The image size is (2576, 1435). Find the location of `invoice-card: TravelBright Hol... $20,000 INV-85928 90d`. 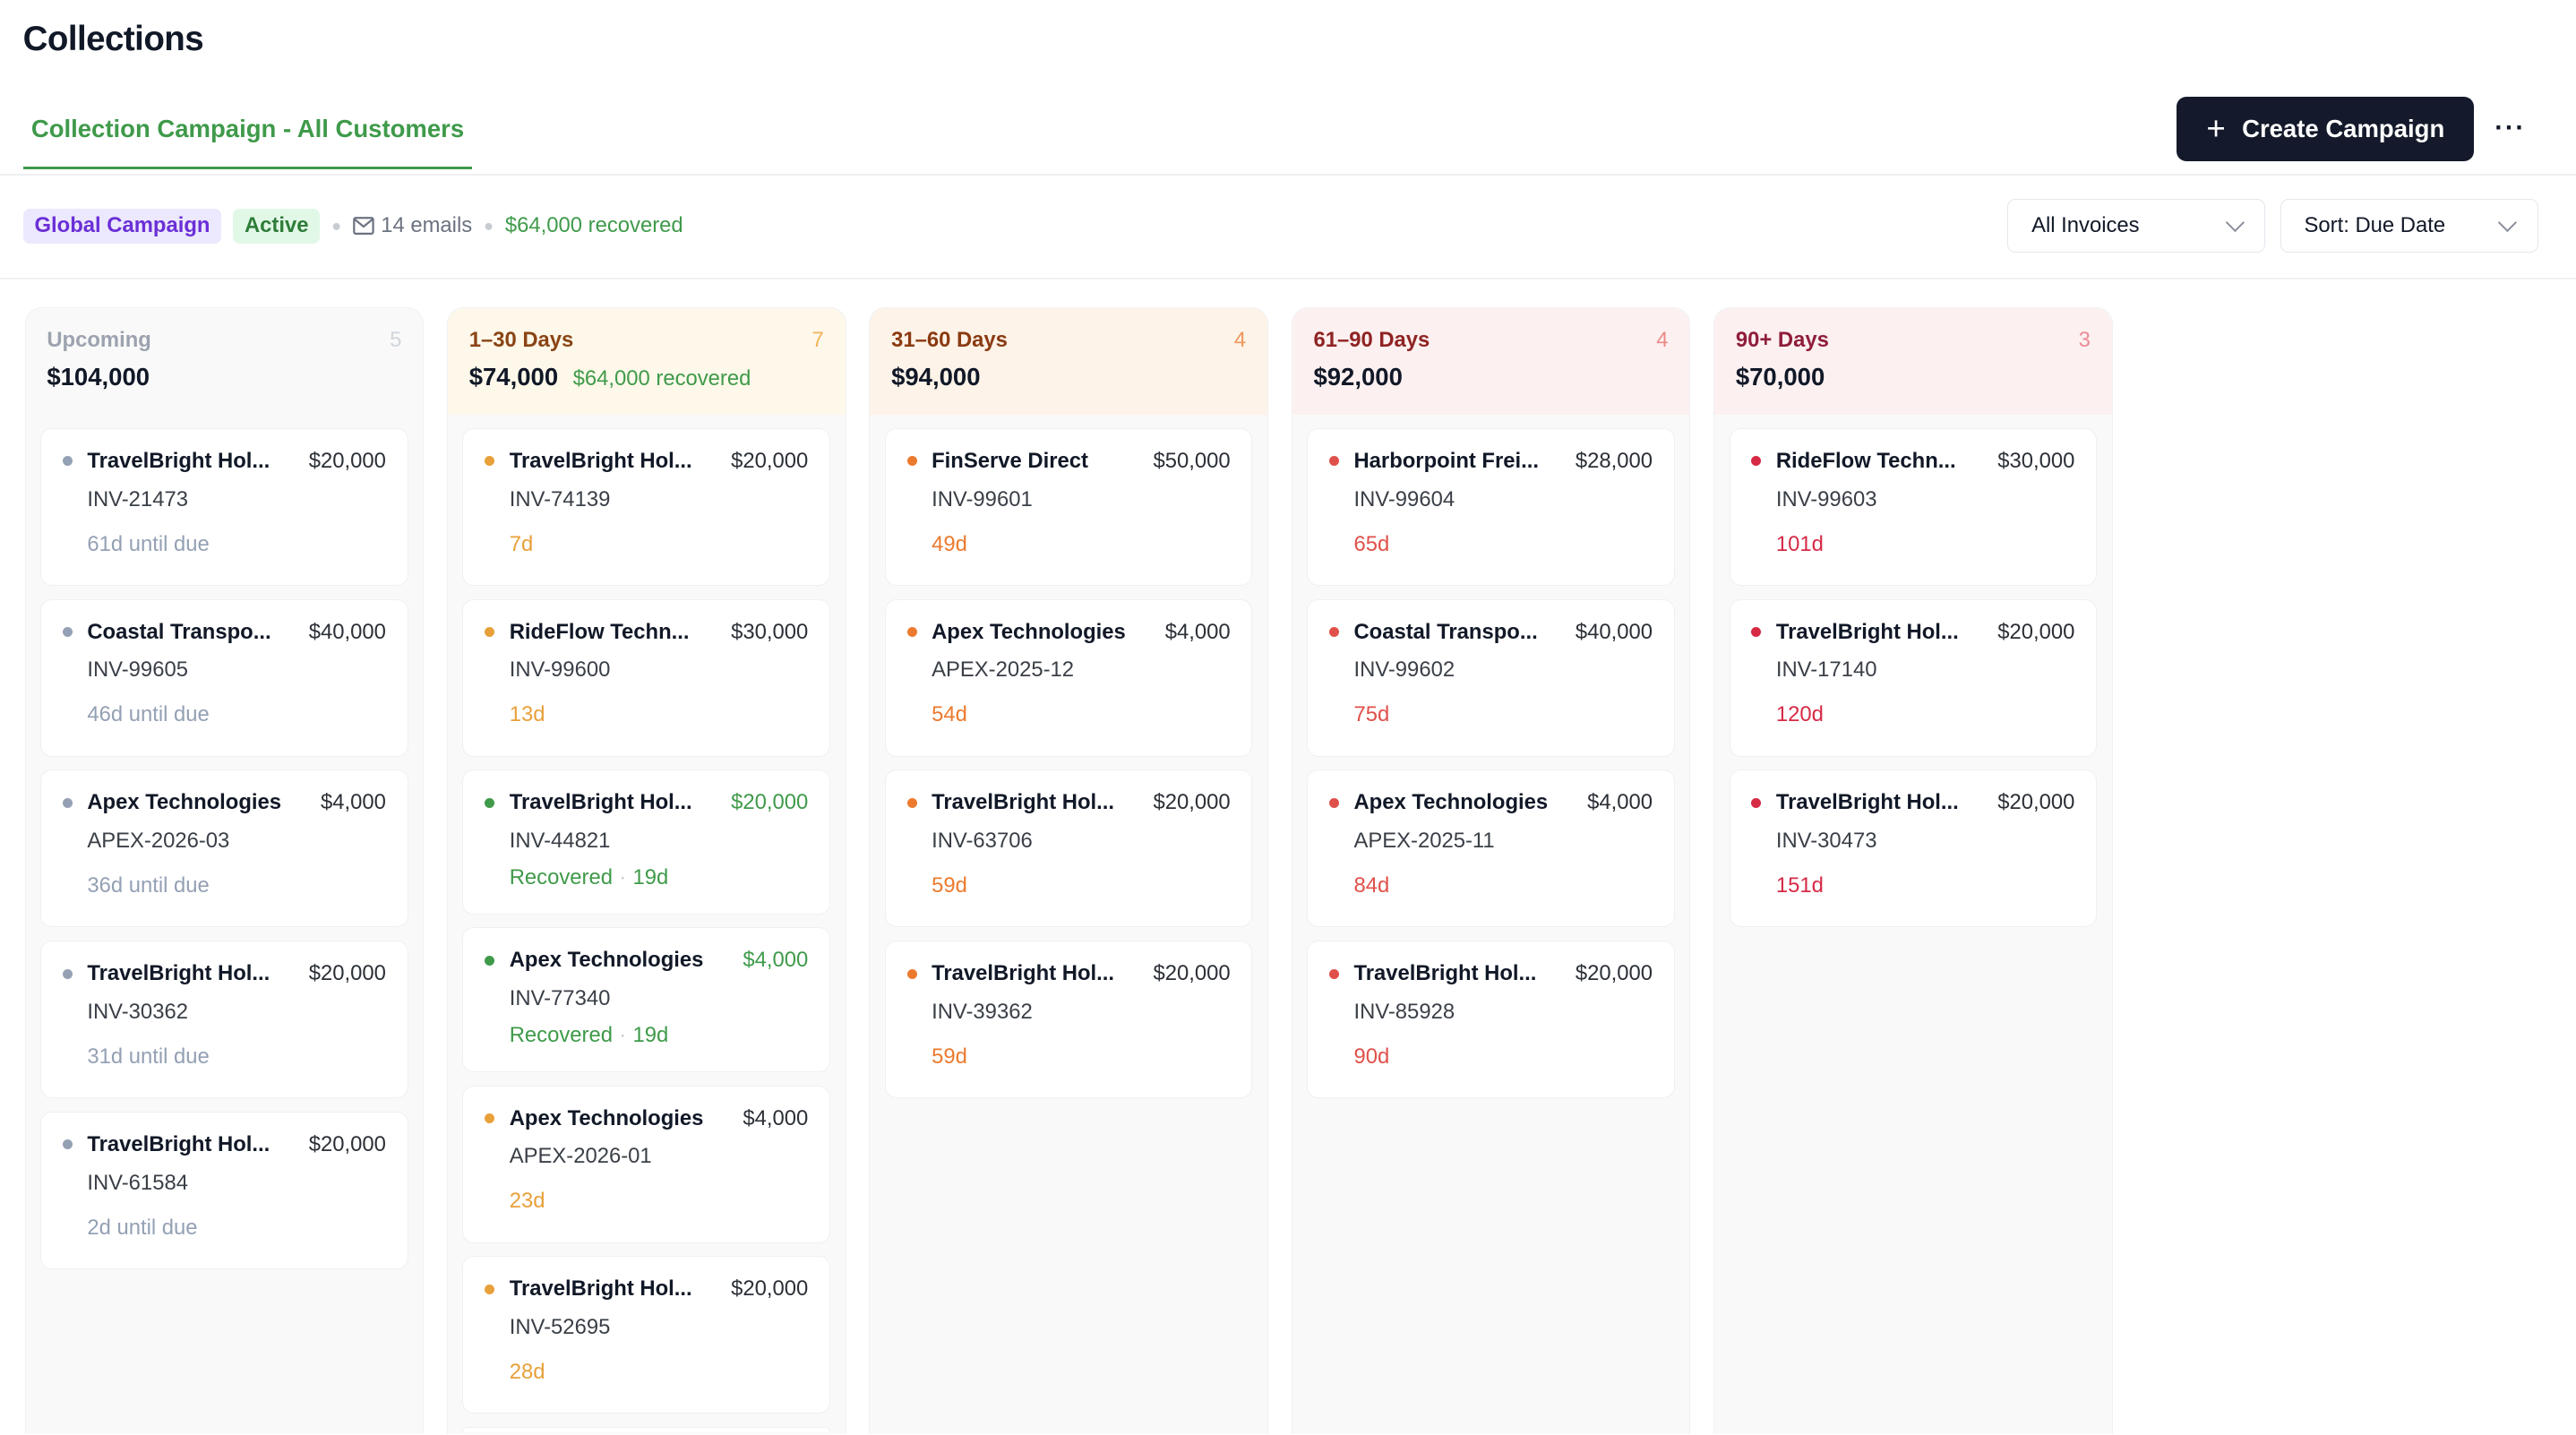

invoice-card: TravelBright Hol... $20,000 INV-85928 90d is located at coordinates (1491, 1020).